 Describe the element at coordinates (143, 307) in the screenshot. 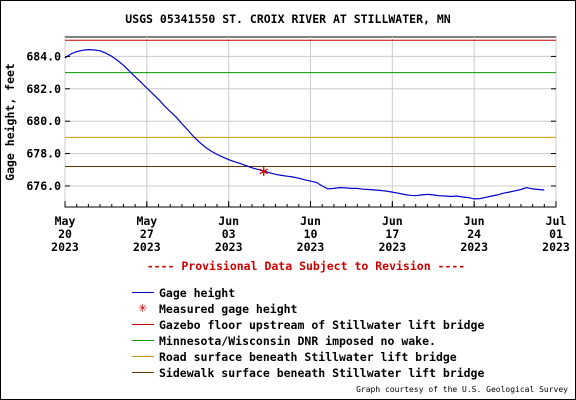

I see `legend-star-icon: ✳` at that location.